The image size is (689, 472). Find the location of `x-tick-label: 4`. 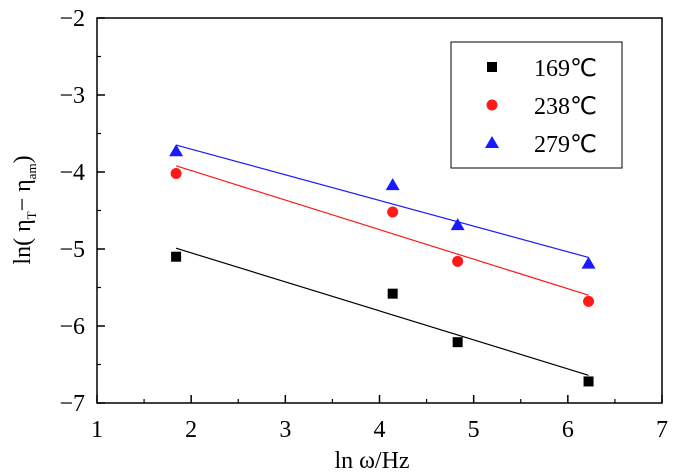

x-tick-label: 4 is located at coordinates (380, 430).